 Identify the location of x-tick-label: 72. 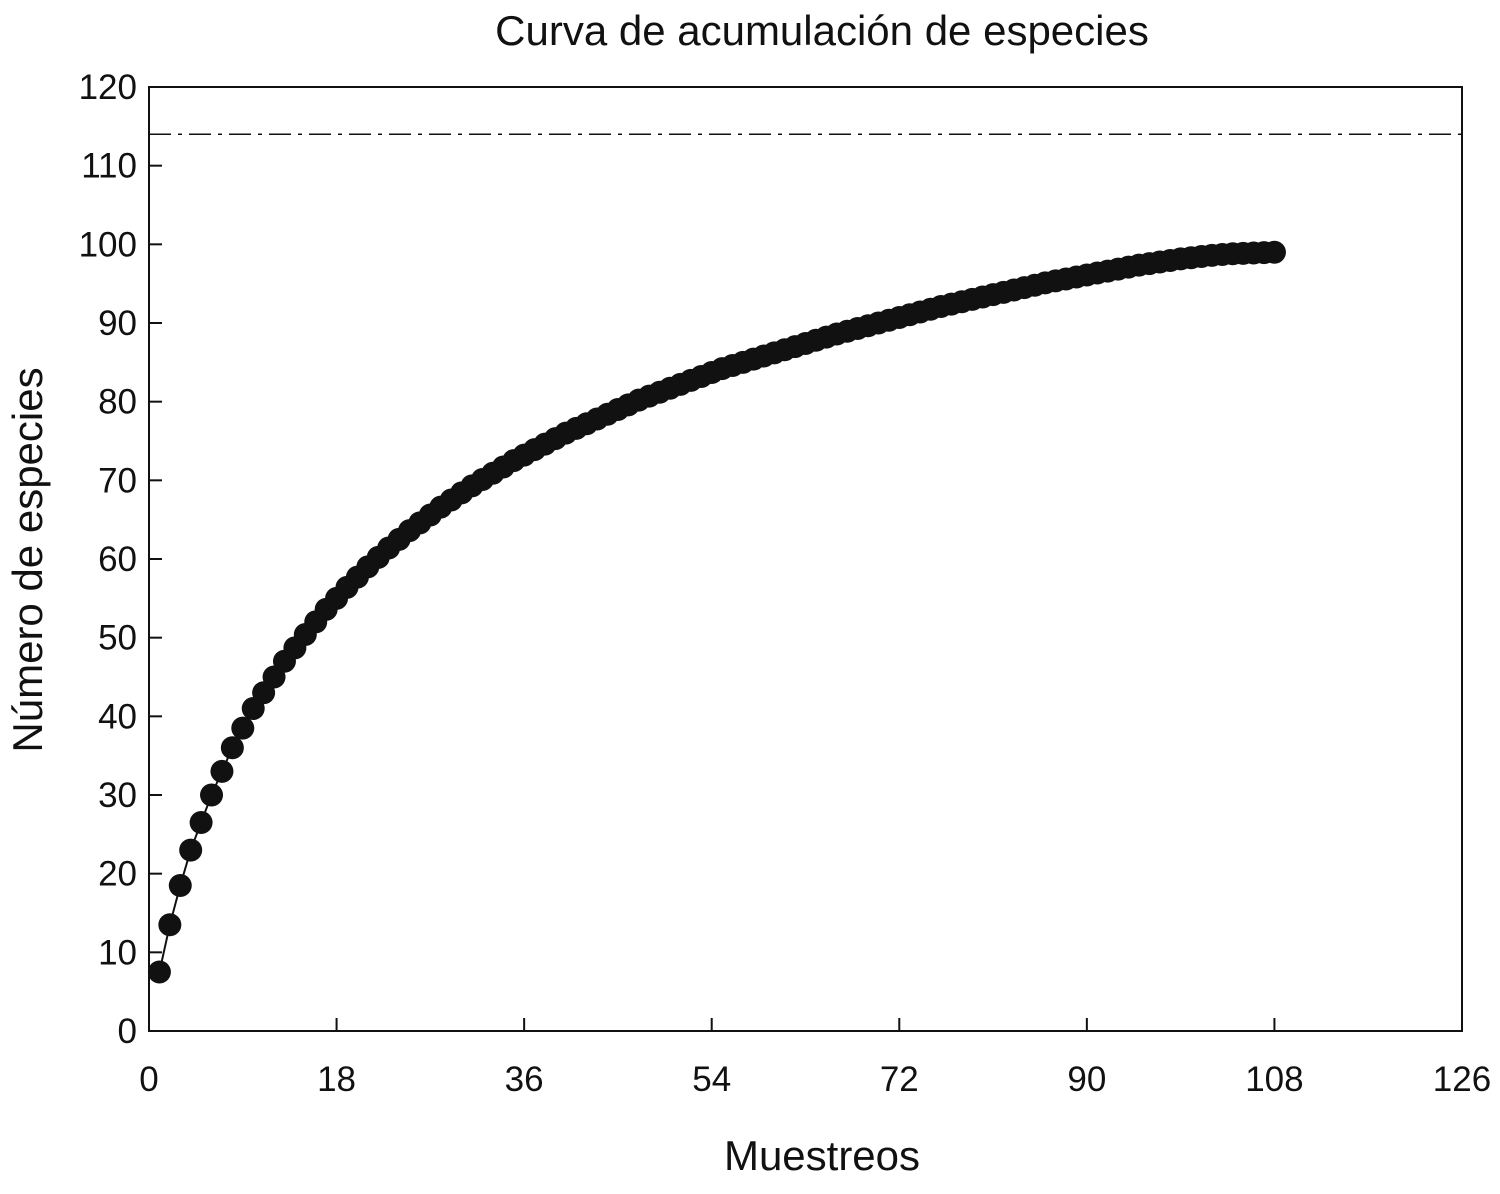
(899, 1079).